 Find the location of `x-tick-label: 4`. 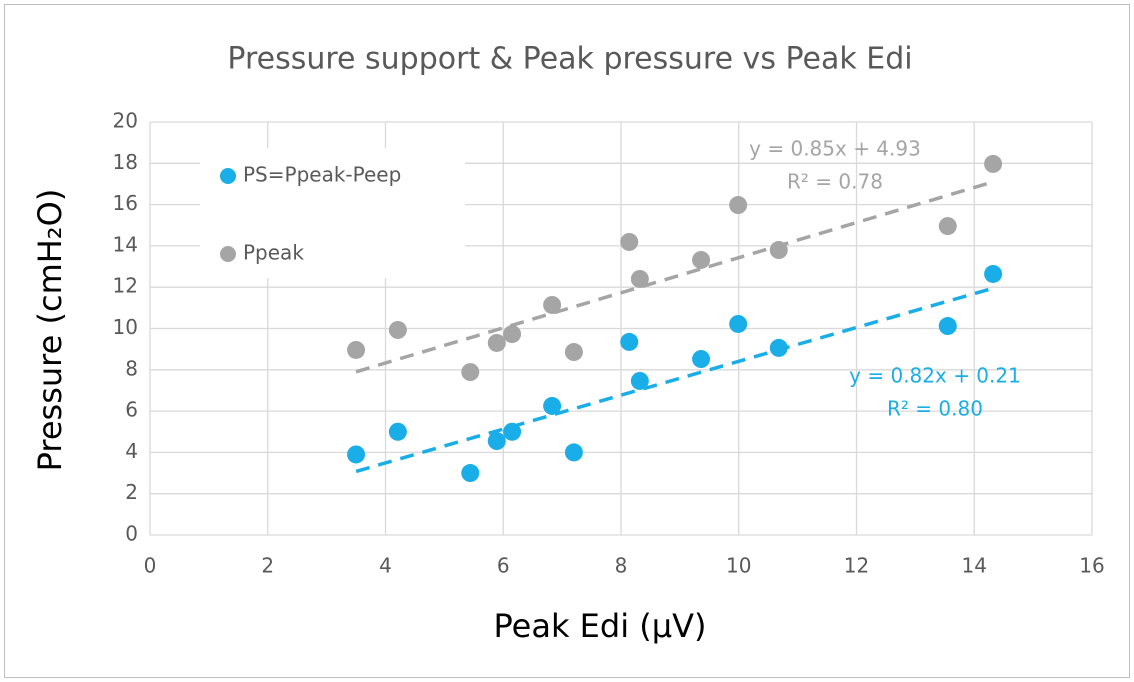

x-tick-label: 4 is located at coordinates (385, 566).